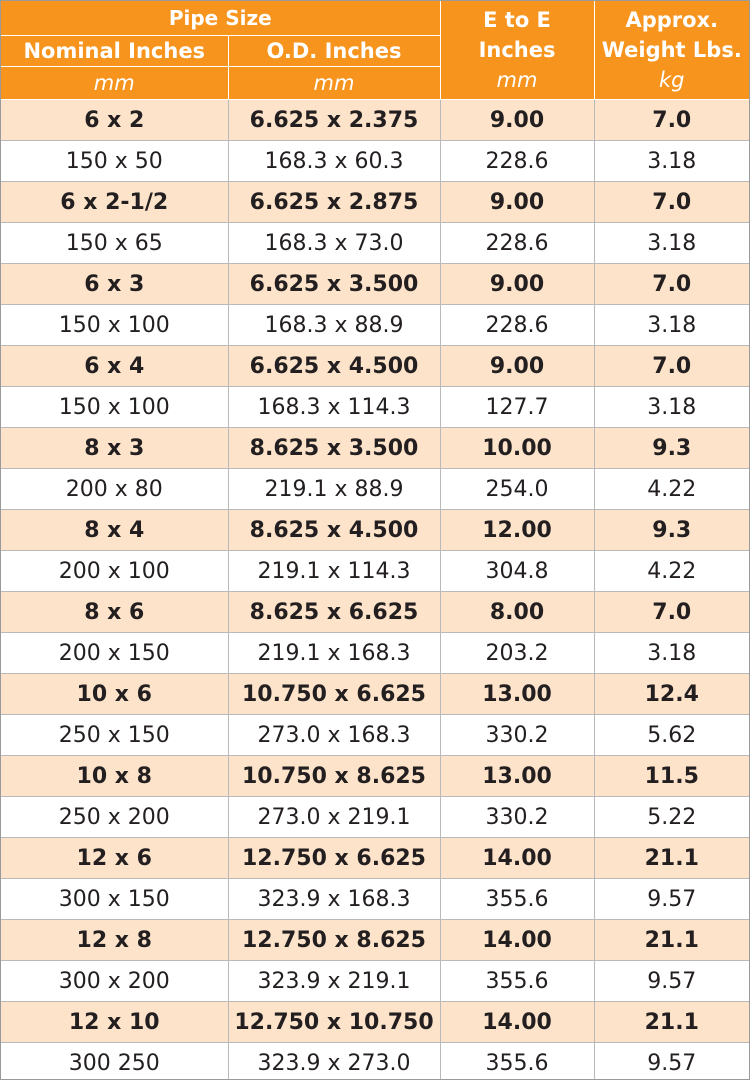  What do you see at coordinates (115, 448) in the screenshot?
I see `nominal-inches-cell: 8 x 3` at bounding box center [115, 448].